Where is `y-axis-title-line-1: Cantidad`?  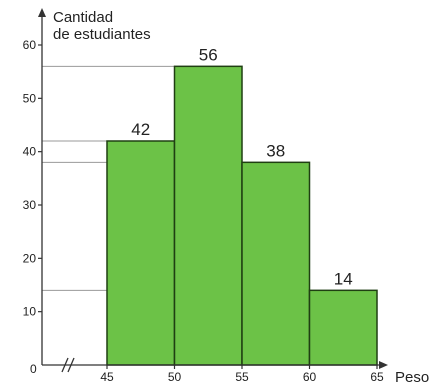 y-axis-title-line-1: Cantidad is located at coordinates (83, 17).